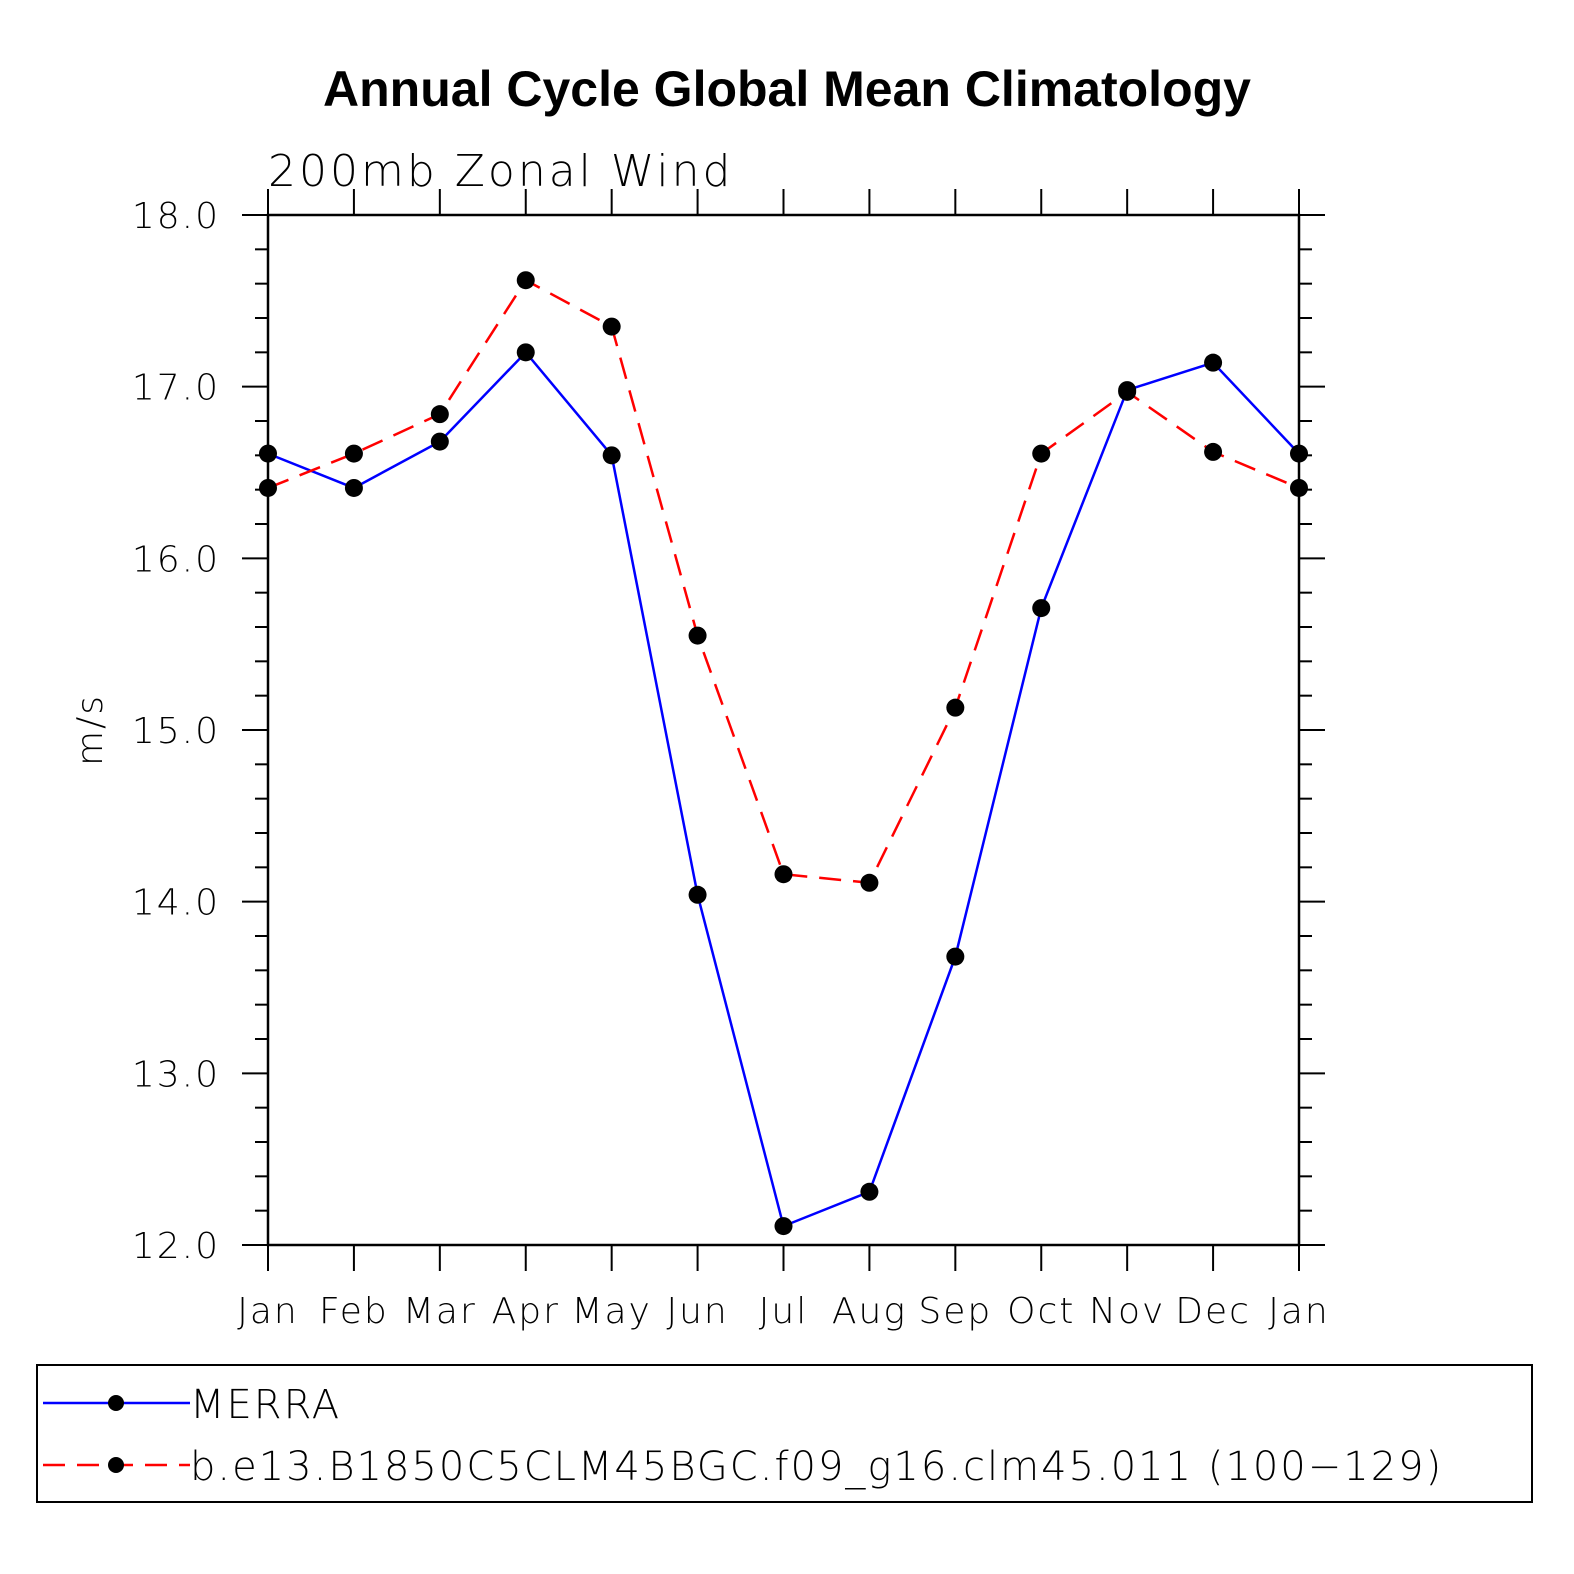 The width and height of the screenshot is (1574, 1574). I want to click on y-tick-label: 17.0, so click(176, 388).